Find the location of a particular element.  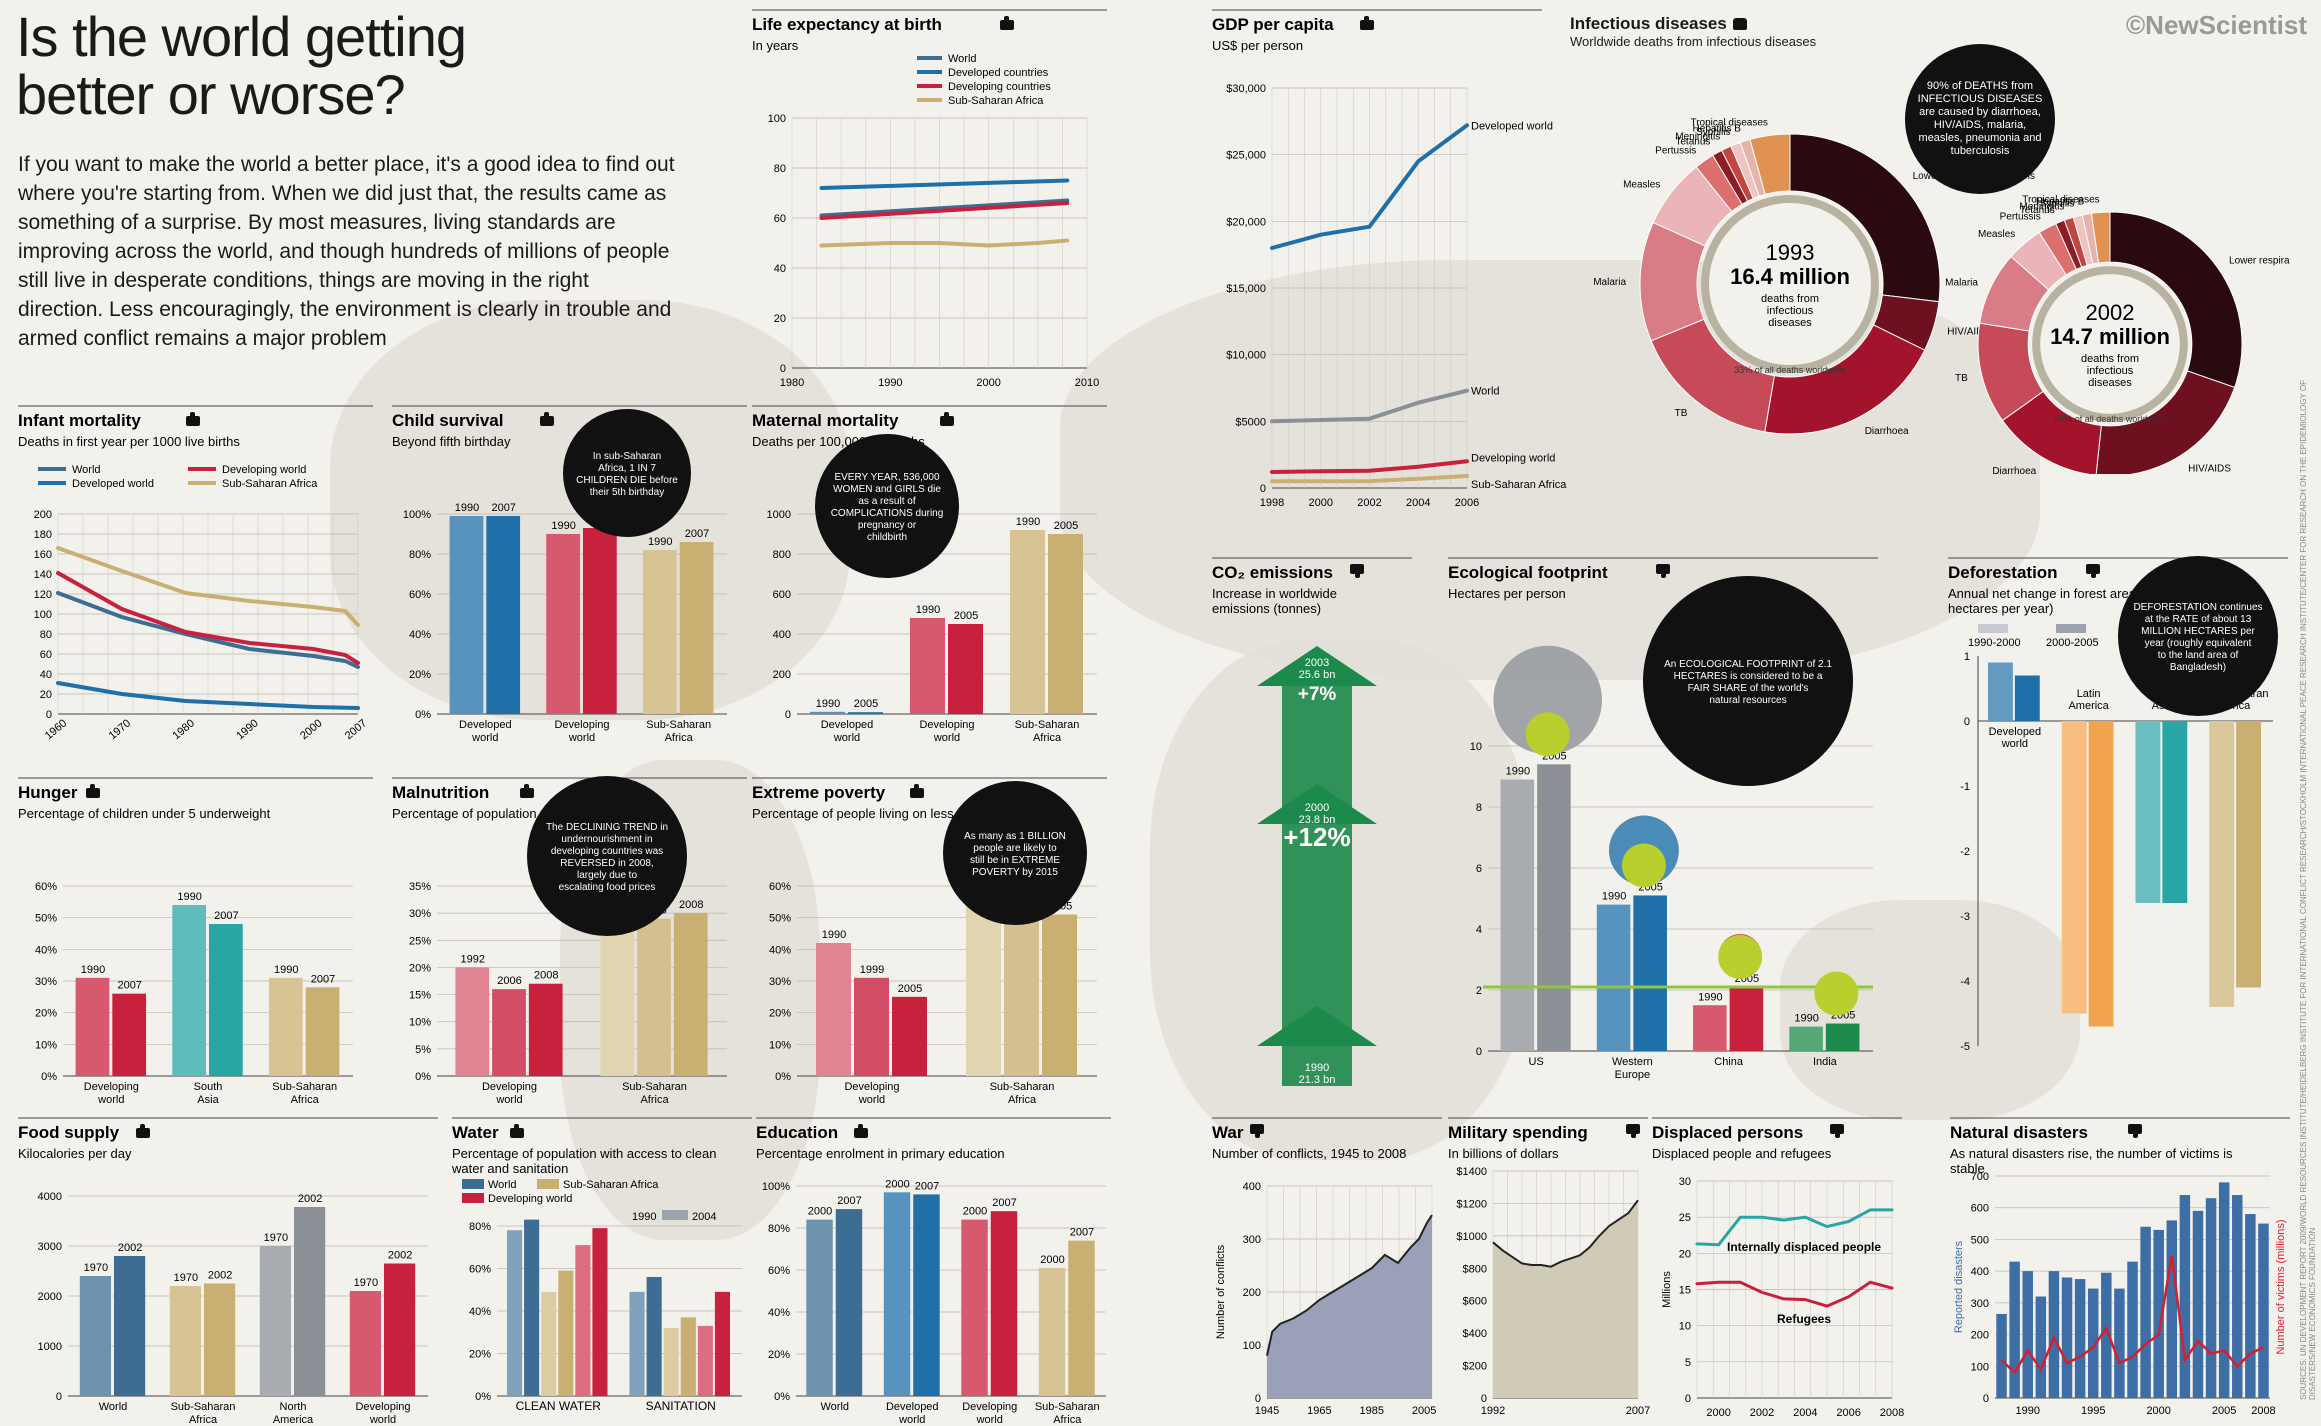

co2-arrow is located at coordinates (1317, 804).